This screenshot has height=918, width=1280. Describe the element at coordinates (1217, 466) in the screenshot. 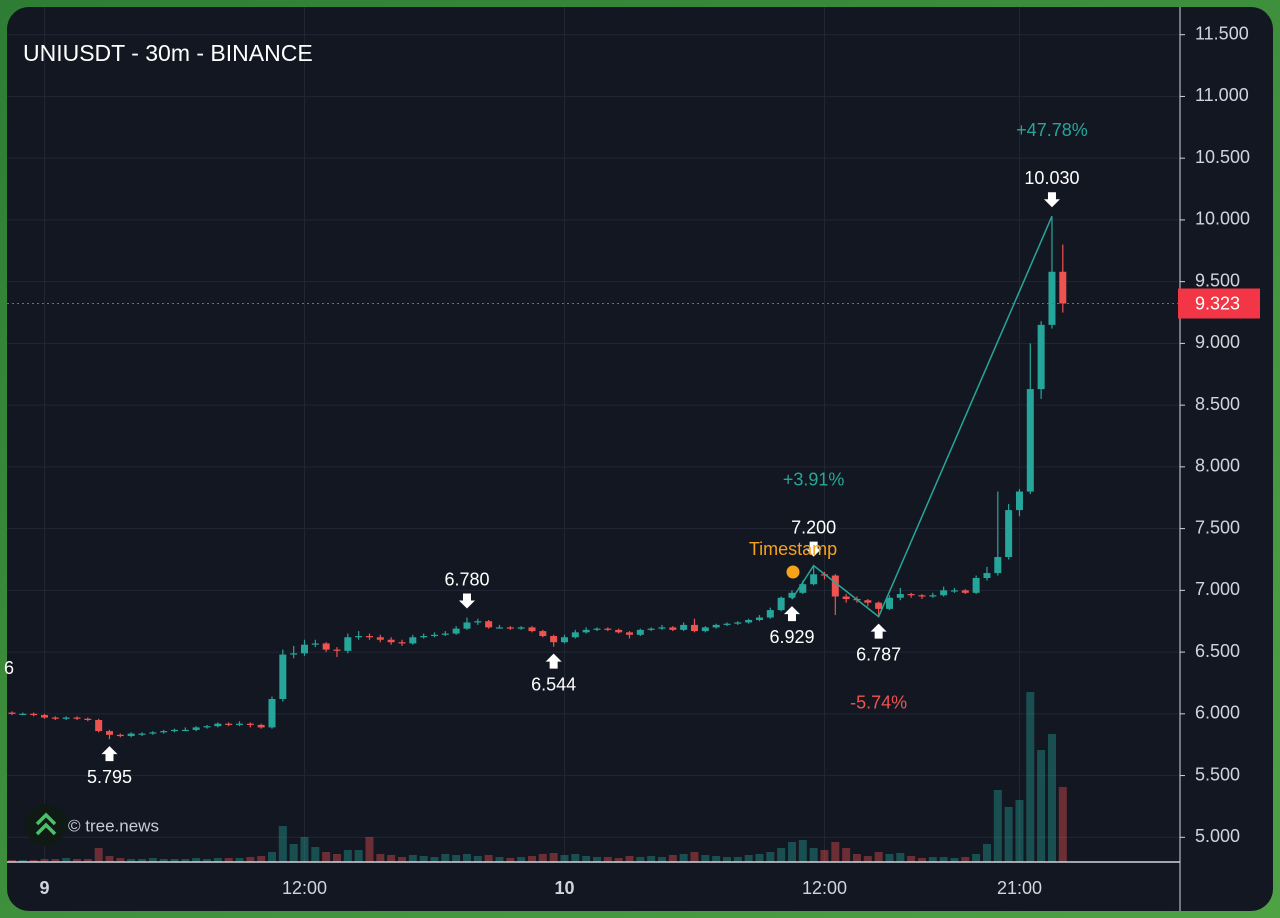

I see `y-tick-label: 8.000` at that location.